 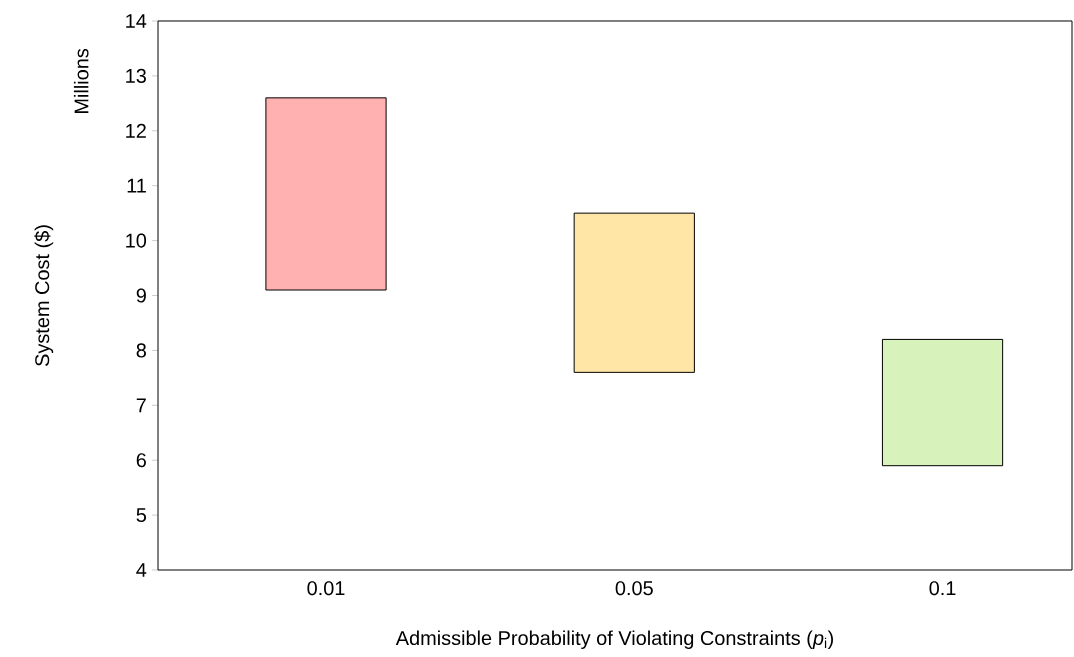 What do you see at coordinates (81, 80) in the screenshot?
I see `text: Millions` at bounding box center [81, 80].